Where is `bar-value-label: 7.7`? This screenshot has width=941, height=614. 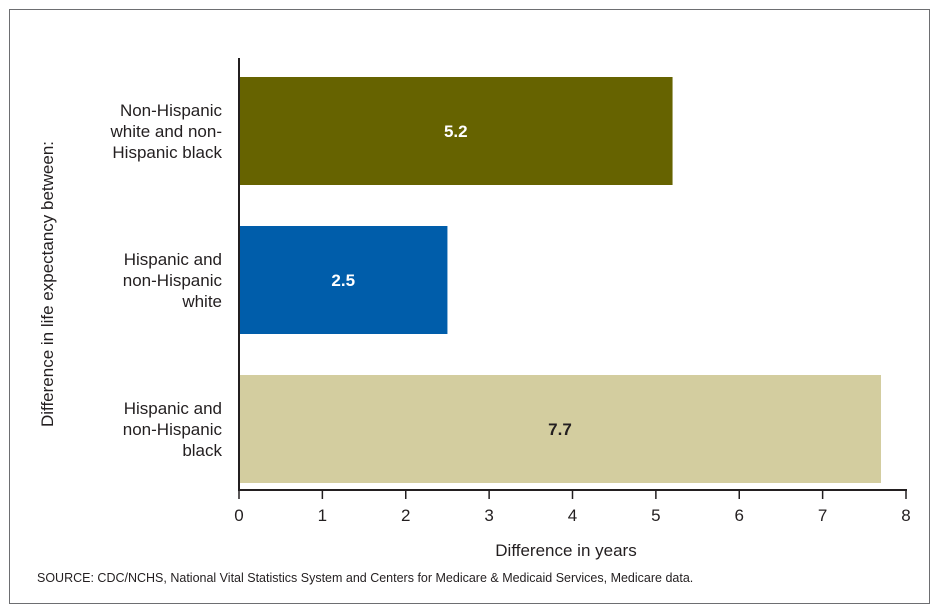 bar-value-label: 7.7 is located at coordinates (560, 429).